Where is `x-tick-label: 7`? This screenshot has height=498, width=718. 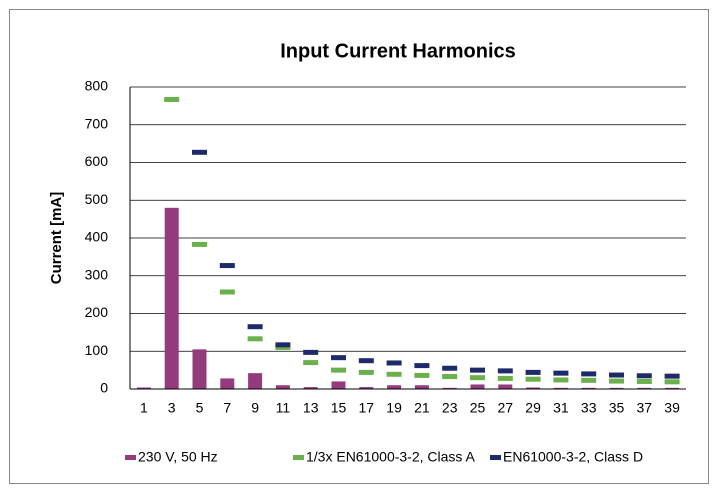
x-tick-label: 7 is located at coordinates (227, 408).